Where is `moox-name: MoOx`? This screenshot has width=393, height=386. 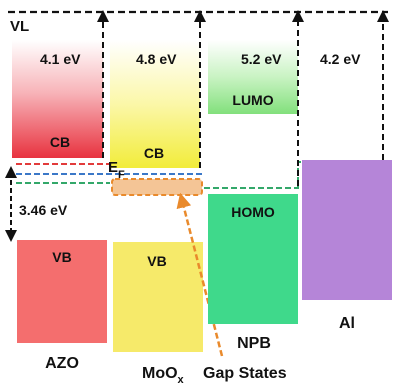 moox-name: MoOx is located at coordinates (163, 375).